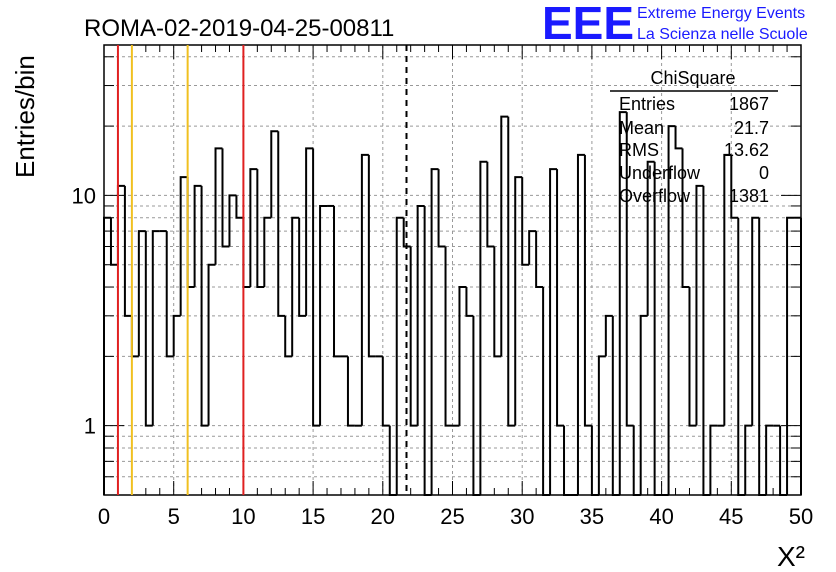  What do you see at coordinates (722, 34) in the screenshot?
I see `logo-tagline-2: La Scienza nelle Scuole` at bounding box center [722, 34].